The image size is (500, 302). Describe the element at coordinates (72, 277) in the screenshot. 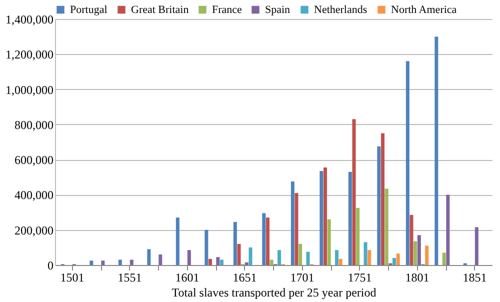

I see `x-tick-label: 1501` at that location.